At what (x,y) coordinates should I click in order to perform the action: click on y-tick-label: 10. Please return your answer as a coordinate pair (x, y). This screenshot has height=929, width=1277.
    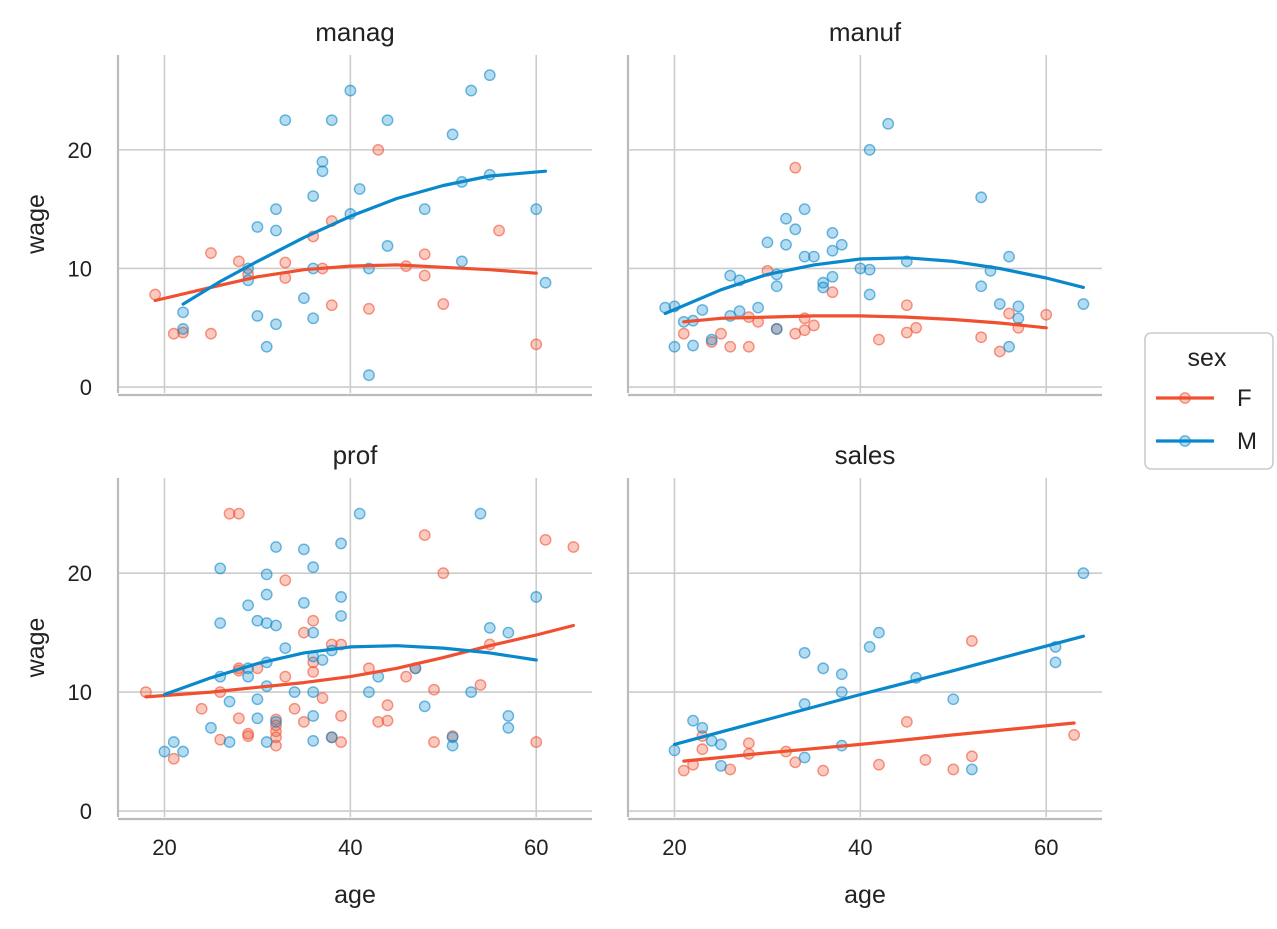
    Looking at the image, I should click on (80, 692).